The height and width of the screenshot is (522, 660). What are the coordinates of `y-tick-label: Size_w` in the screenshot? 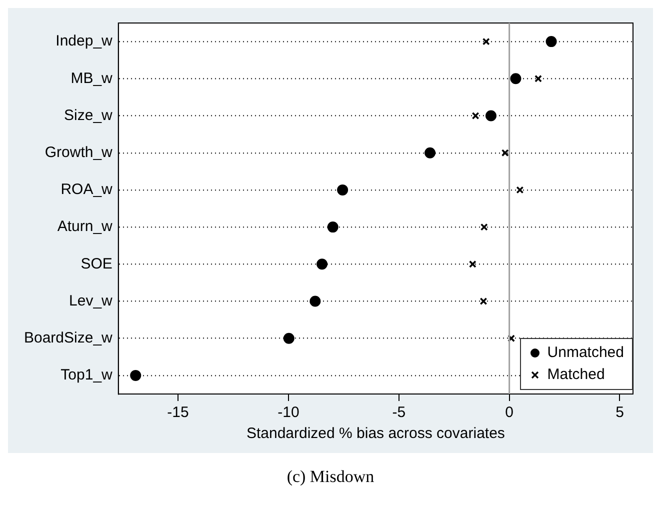 It's located at (88, 115).